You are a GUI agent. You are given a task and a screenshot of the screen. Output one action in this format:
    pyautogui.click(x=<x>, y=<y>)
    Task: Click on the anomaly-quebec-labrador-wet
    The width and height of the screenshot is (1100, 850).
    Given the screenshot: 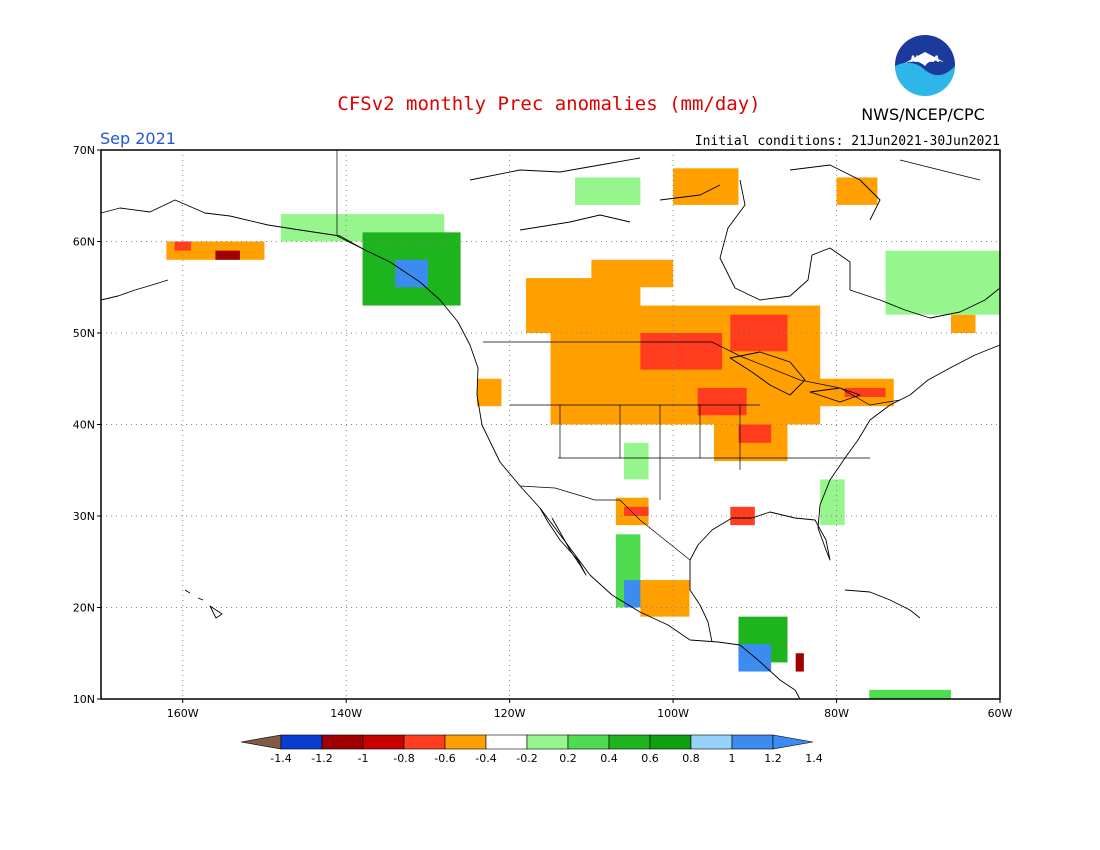 What is the action you would take?
    pyautogui.click(x=942, y=282)
    